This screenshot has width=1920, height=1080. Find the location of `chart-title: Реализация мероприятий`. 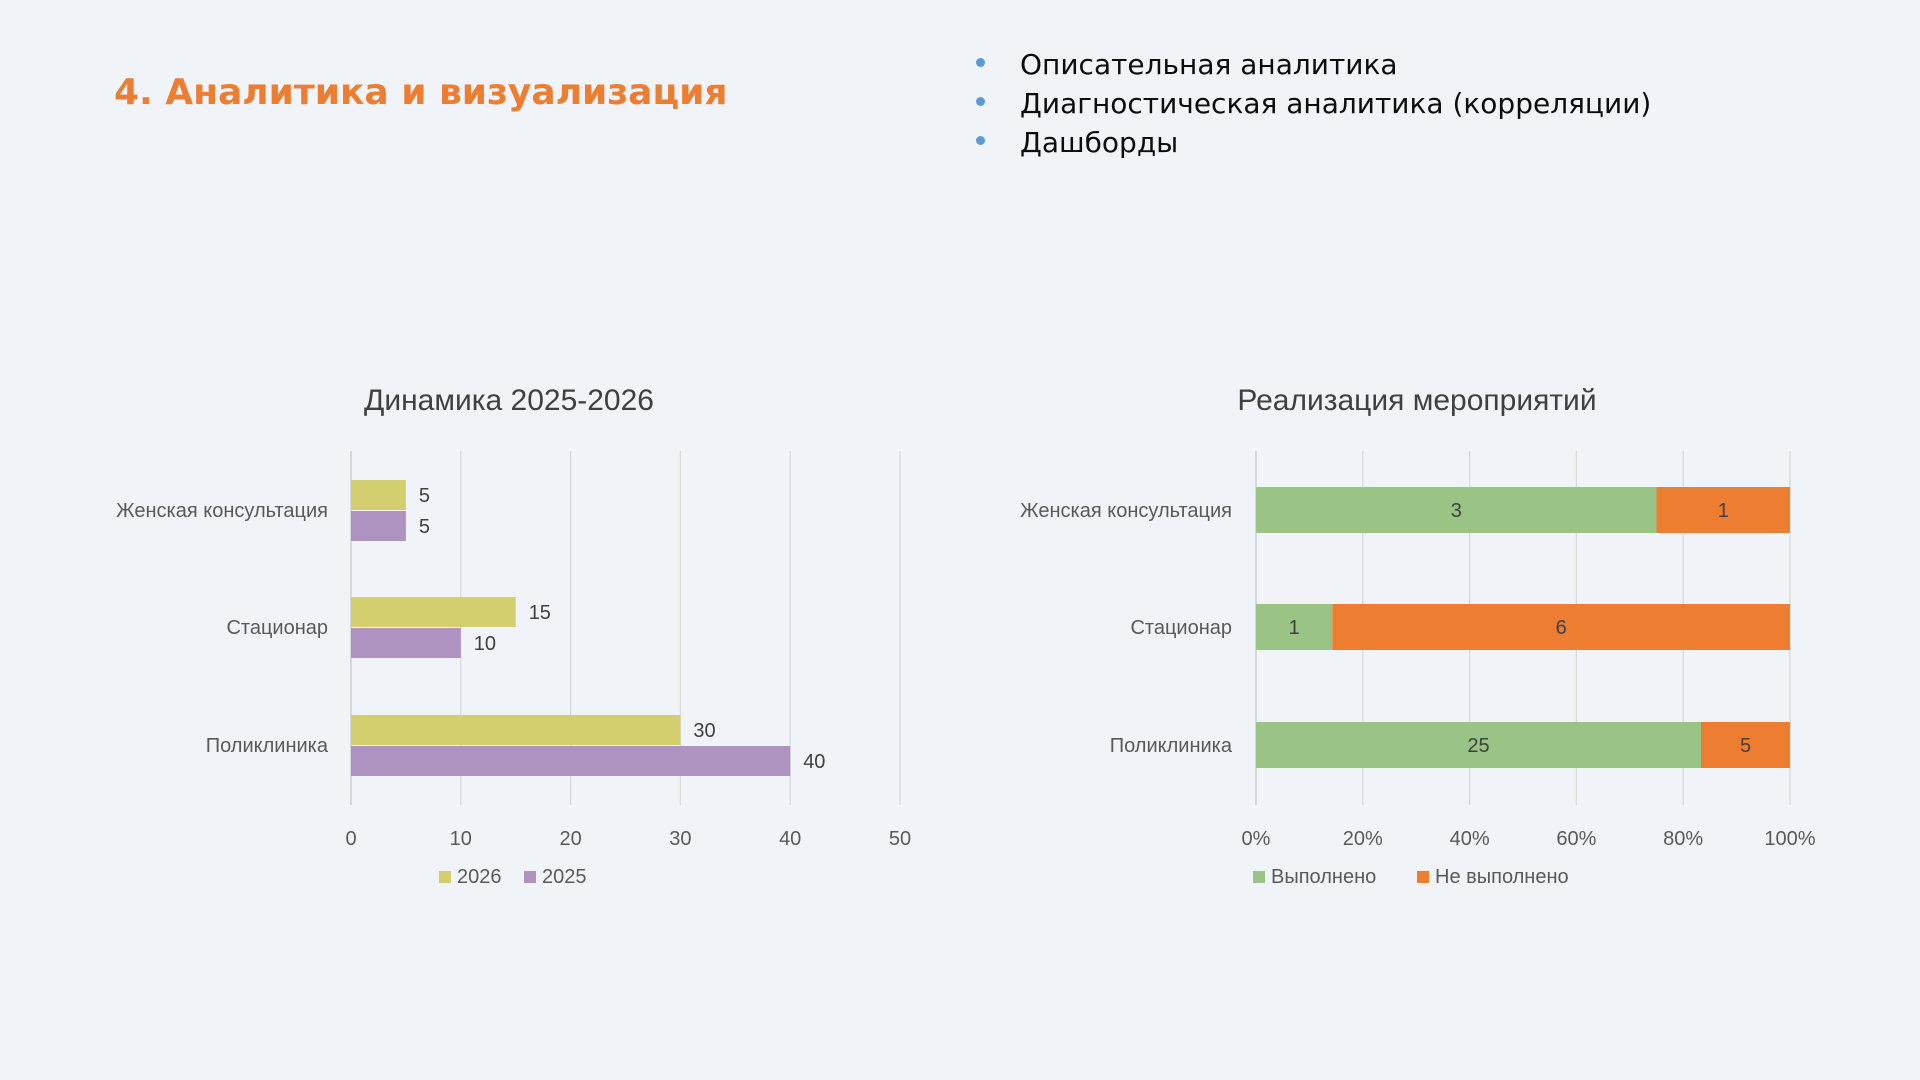

chart-title: Реализация мероприятий is located at coordinates (1416, 400).